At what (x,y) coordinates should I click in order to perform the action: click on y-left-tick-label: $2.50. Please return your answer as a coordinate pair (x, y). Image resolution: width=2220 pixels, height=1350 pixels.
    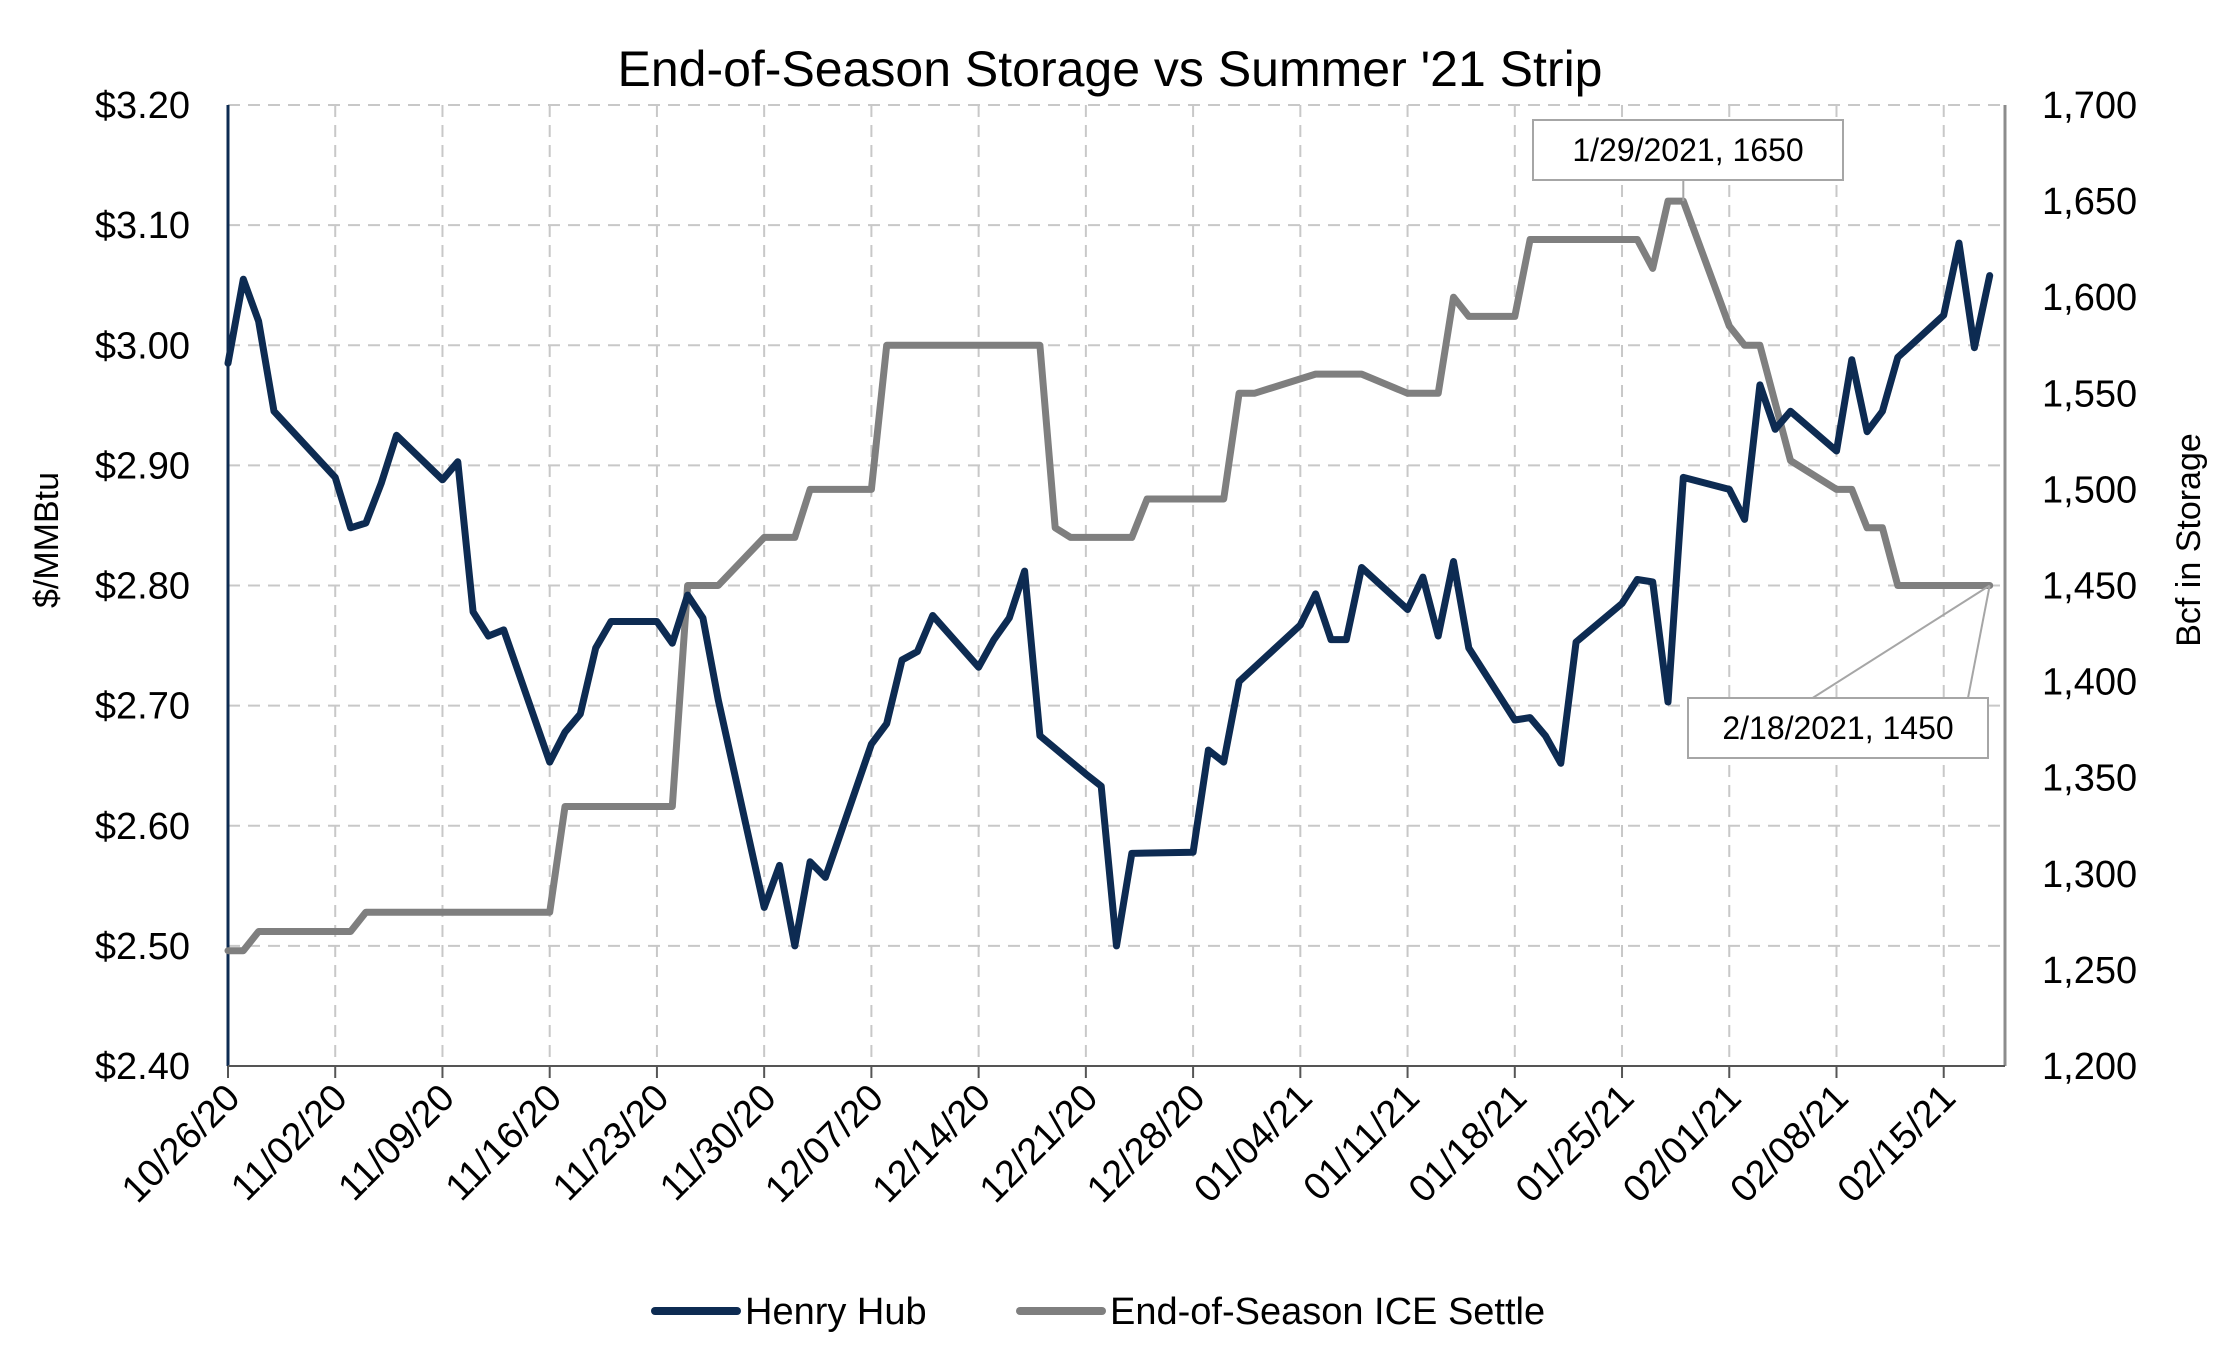
    Looking at the image, I should click on (142, 947).